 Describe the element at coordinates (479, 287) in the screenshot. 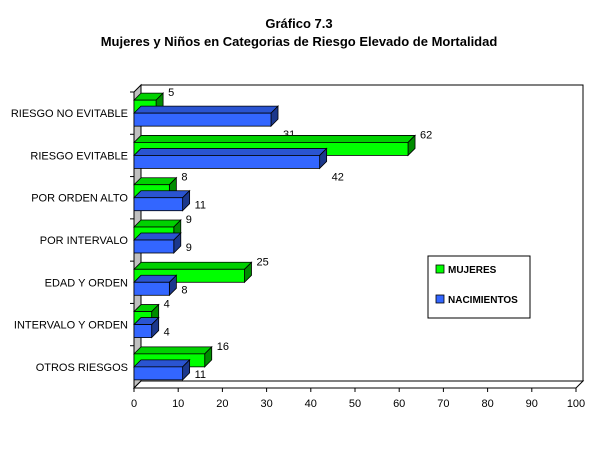

I see `legend-box` at that location.